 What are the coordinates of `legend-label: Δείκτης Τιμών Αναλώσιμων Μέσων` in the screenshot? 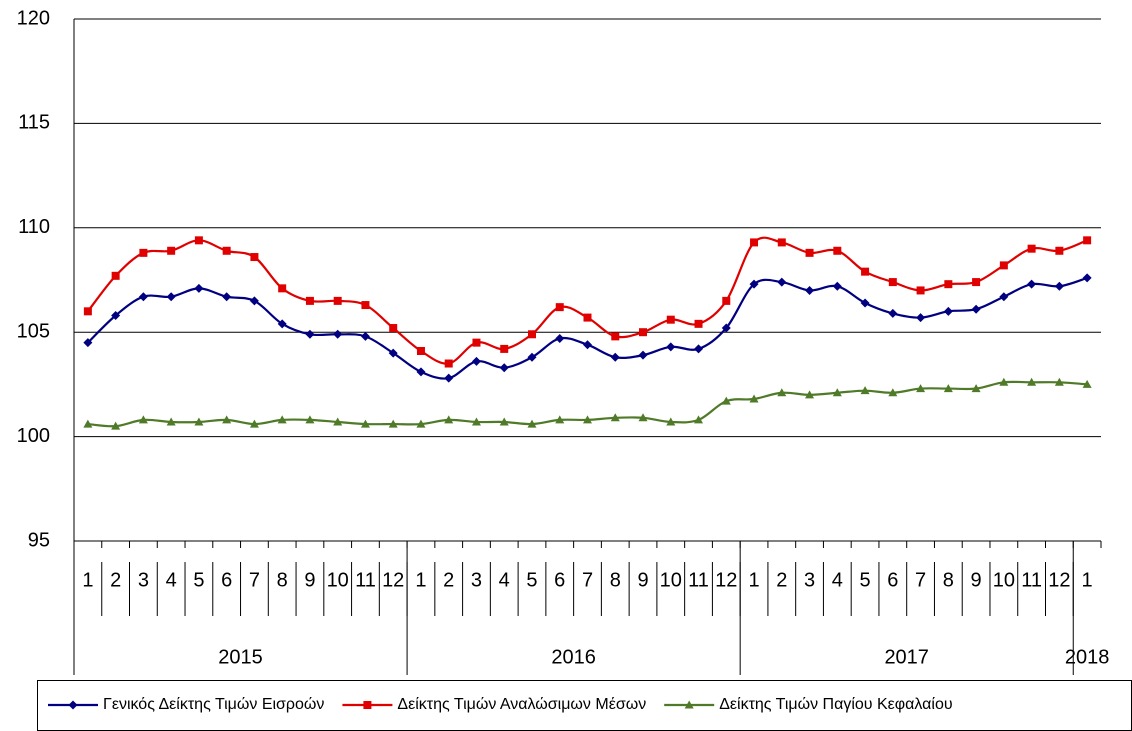 It's located at (521, 704).